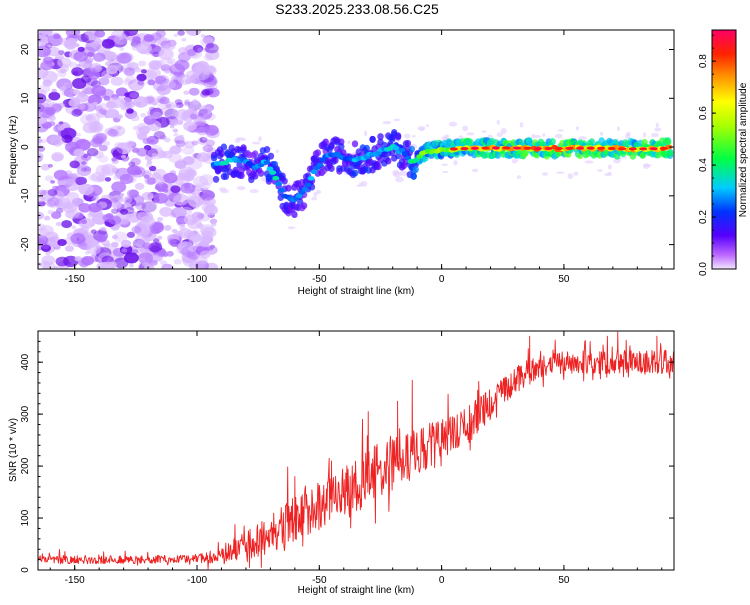 Image resolution: width=750 pixels, height=605 pixels. What do you see at coordinates (75, 279) in the screenshot?
I see `x-tick-label: -150` at bounding box center [75, 279].